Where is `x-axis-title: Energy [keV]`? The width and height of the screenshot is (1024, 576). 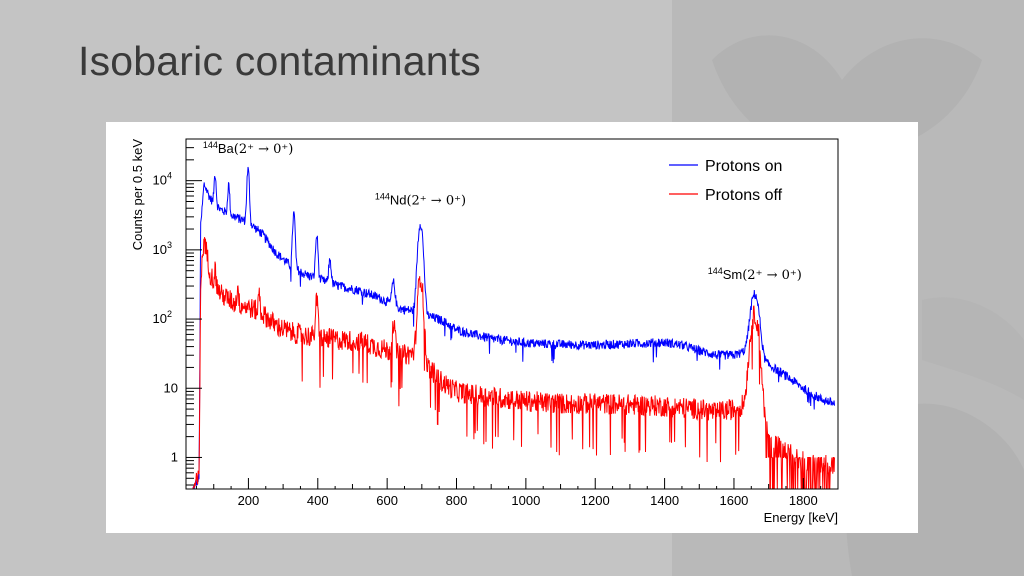
x-axis-title: Energy [keV] is located at coordinates (801, 517).